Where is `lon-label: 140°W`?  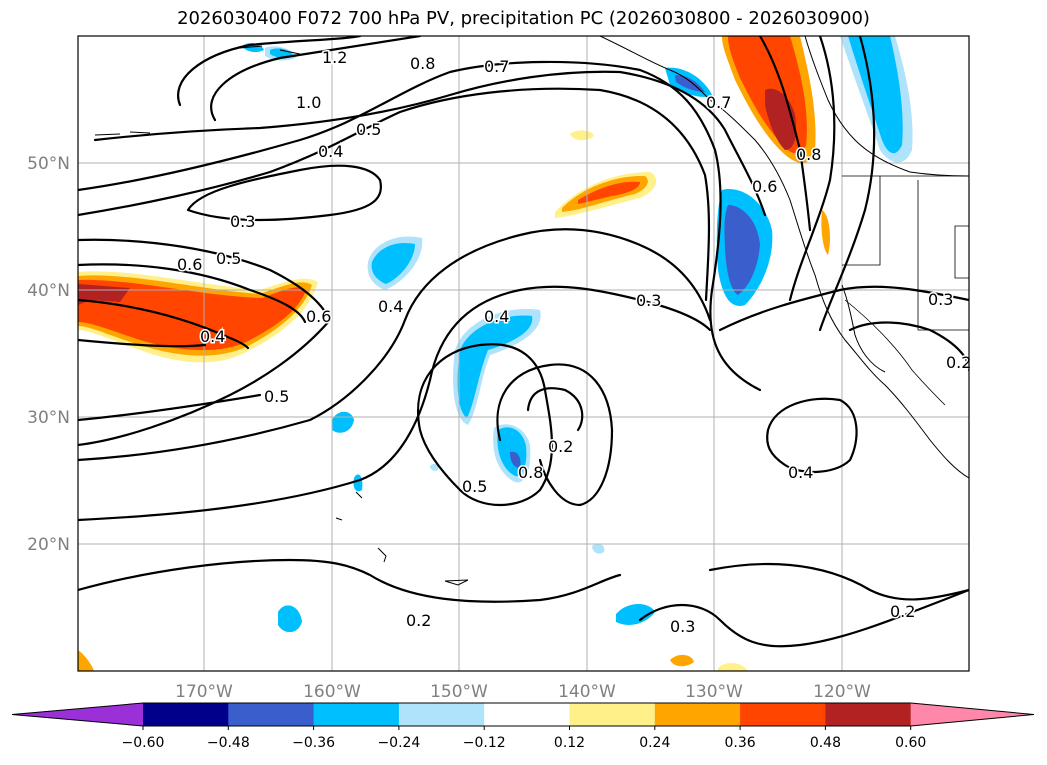 lon-label: 140°W is located at coordinates (587, 692).